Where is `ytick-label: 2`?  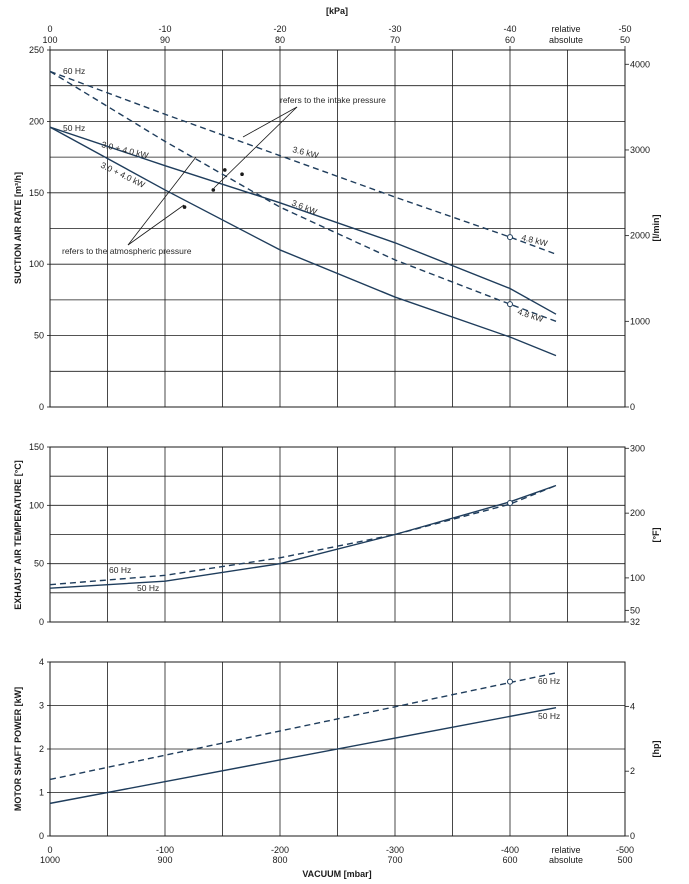
ytick-label: 2 is located at coordinates (41, 749).